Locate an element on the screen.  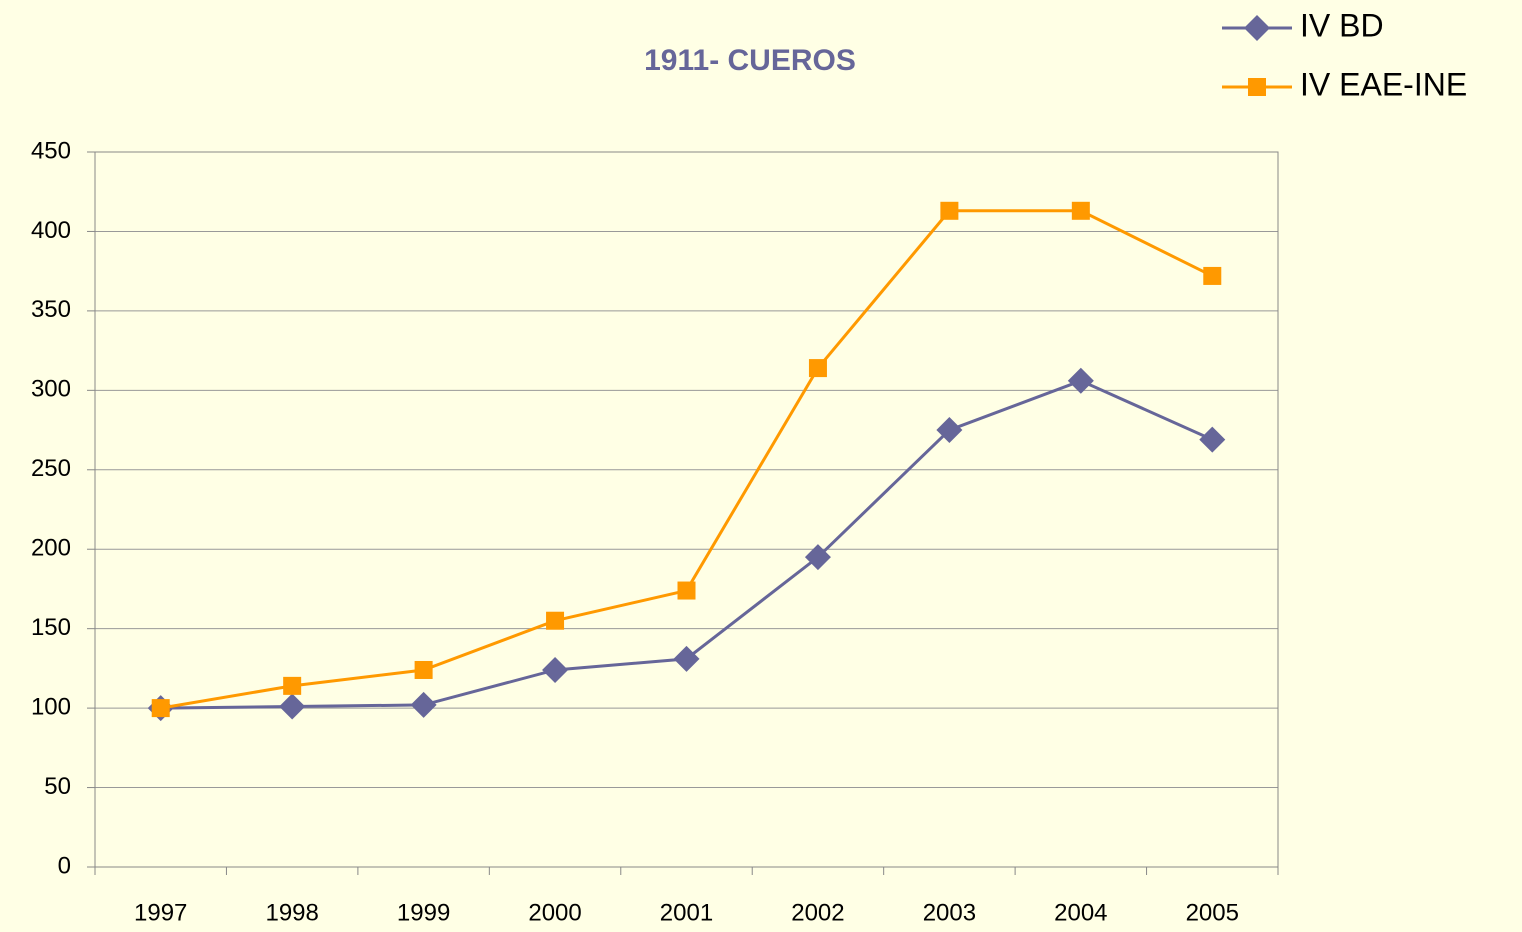
x-tick-label: 1998 is located at coordinates (291, 912).